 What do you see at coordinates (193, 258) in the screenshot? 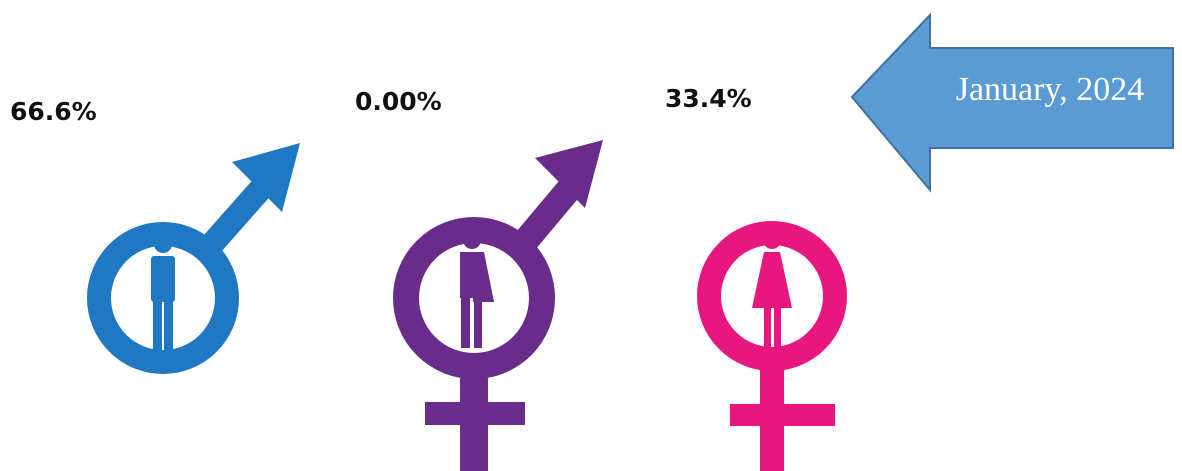
I see `male-symbol` at bounding box center [193, 258].